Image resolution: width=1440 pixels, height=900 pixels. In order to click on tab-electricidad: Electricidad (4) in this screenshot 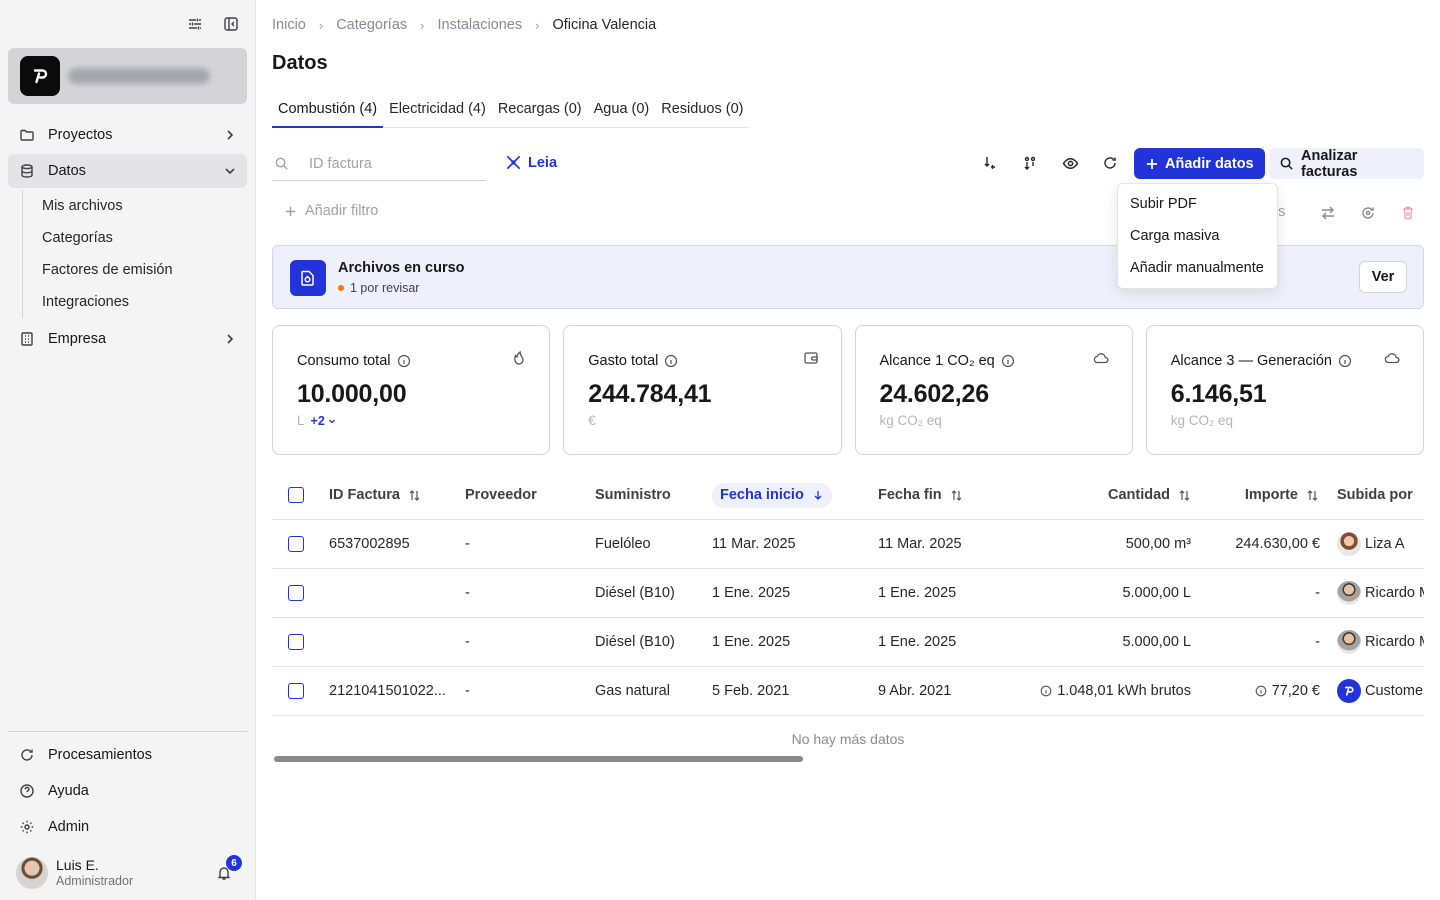, I will do `click(437, 109)`.